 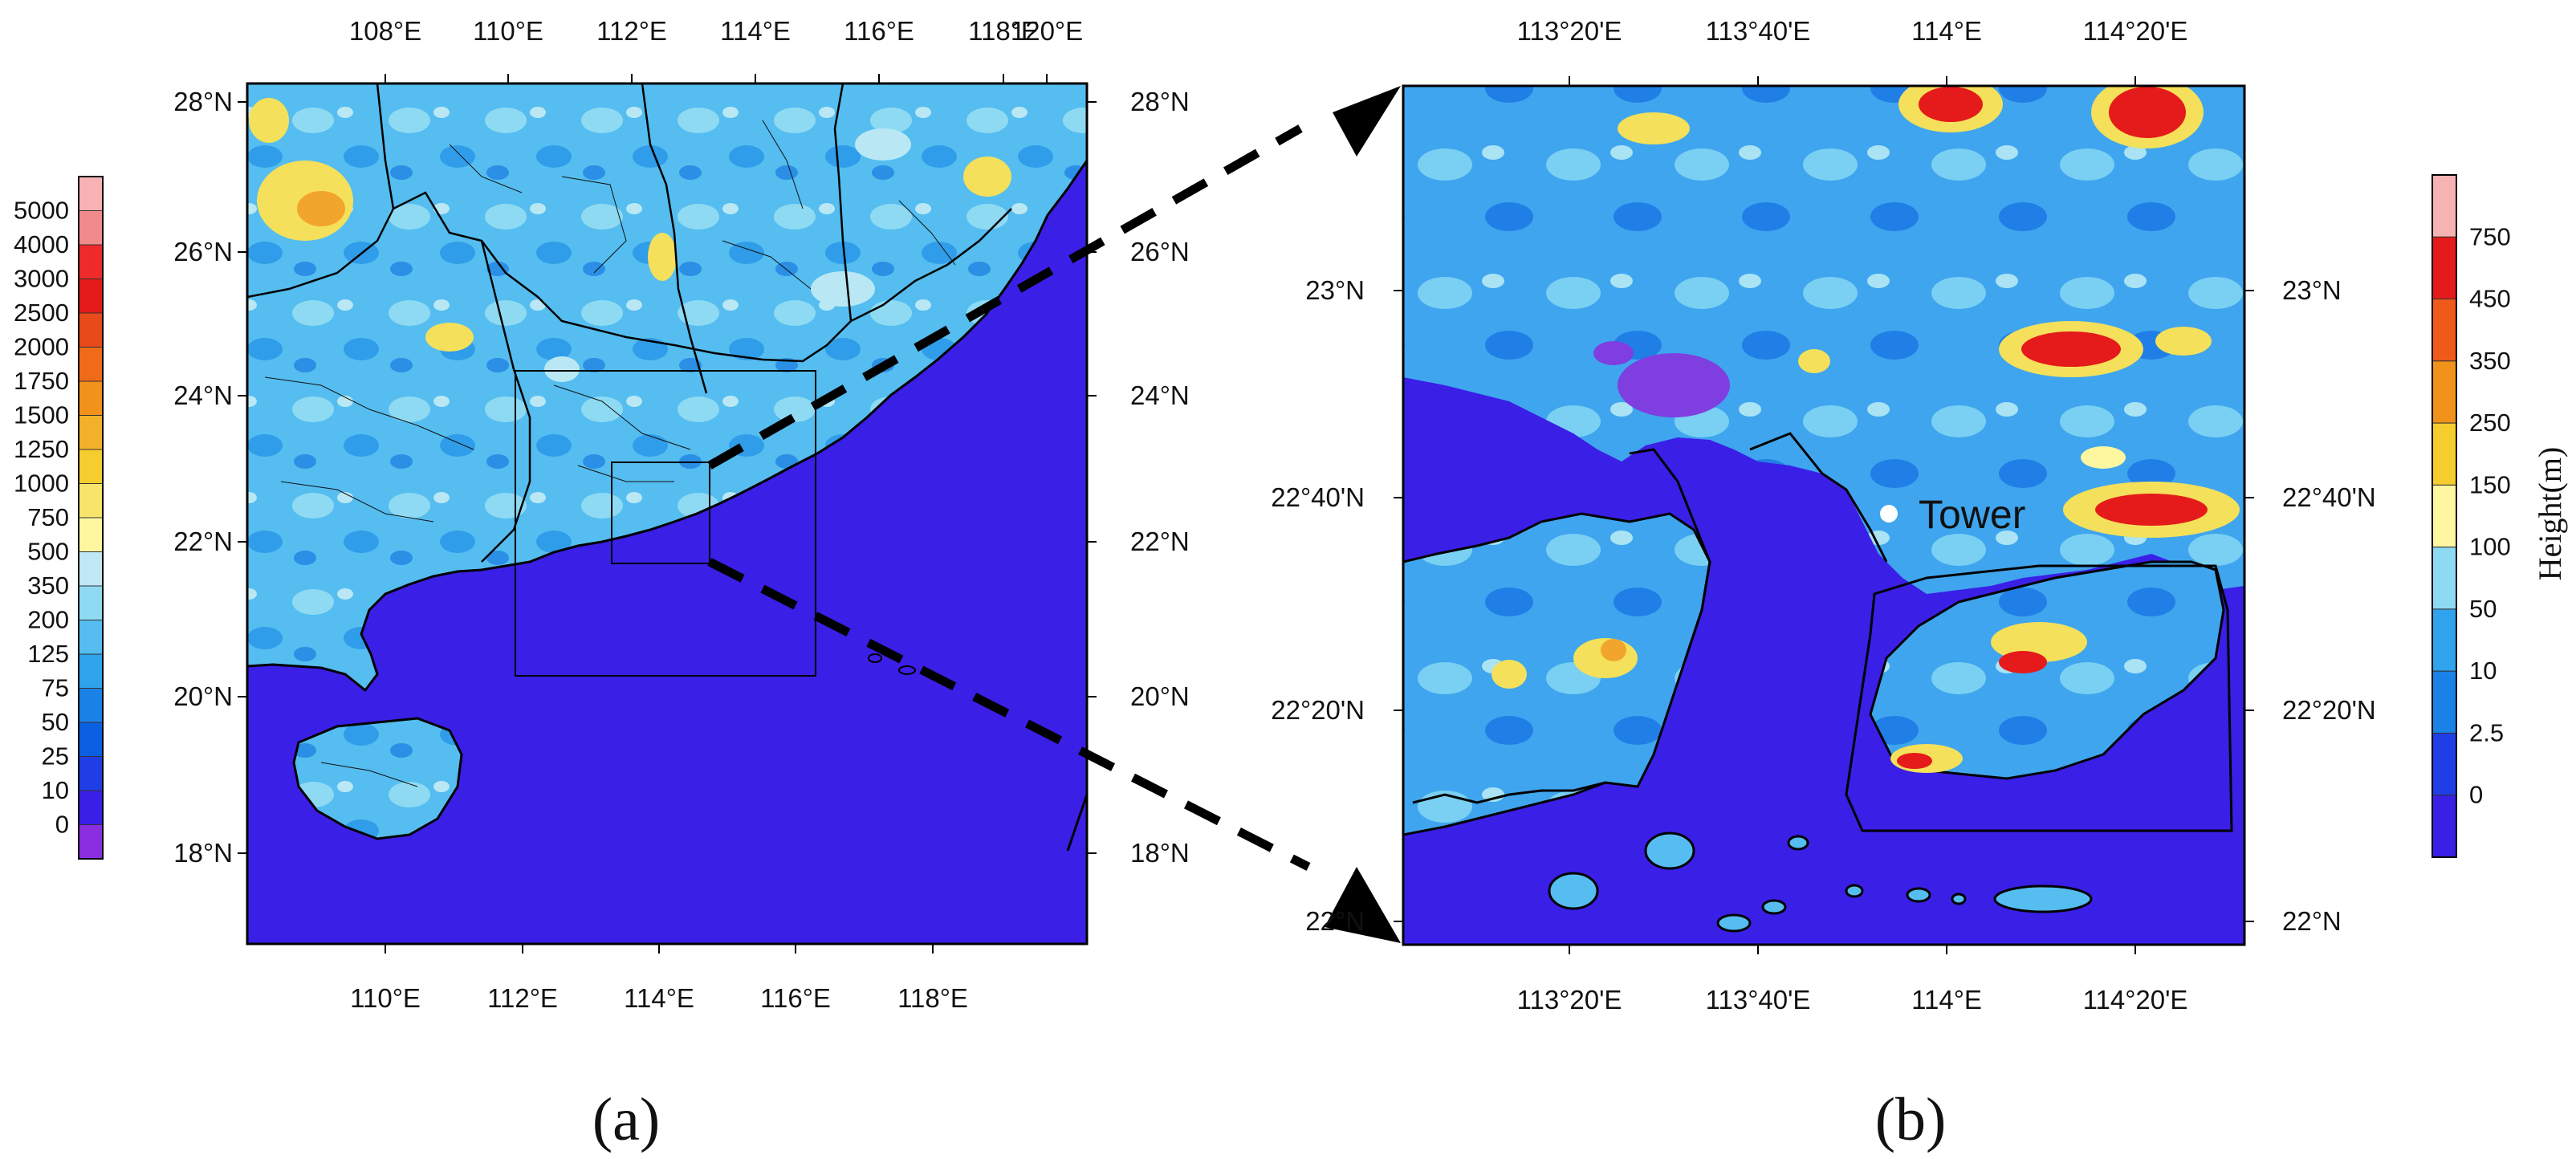 What do you see at coordinates (2486, 732) in the screenshot?
I see `colorbar-label: 2.5` at bounding box center [2486, 732].